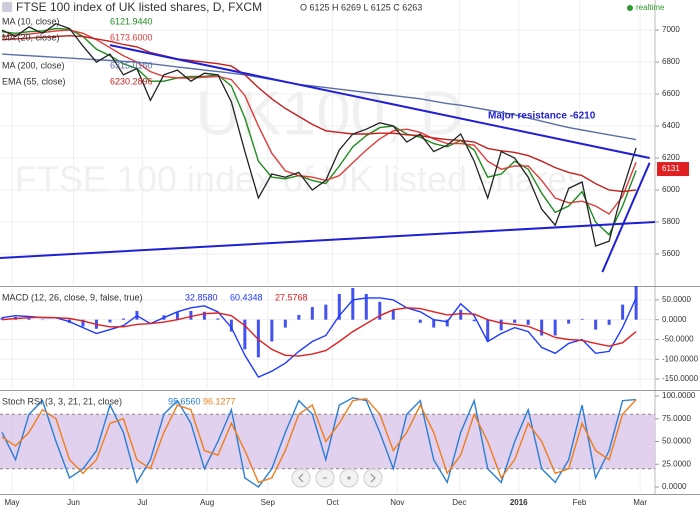 This screenshot has height=512, width=700. What do you see at coordinates (73, 502) in the screenshot?
I see `x-tick-label: Jun` at bounding box center [73, 502].